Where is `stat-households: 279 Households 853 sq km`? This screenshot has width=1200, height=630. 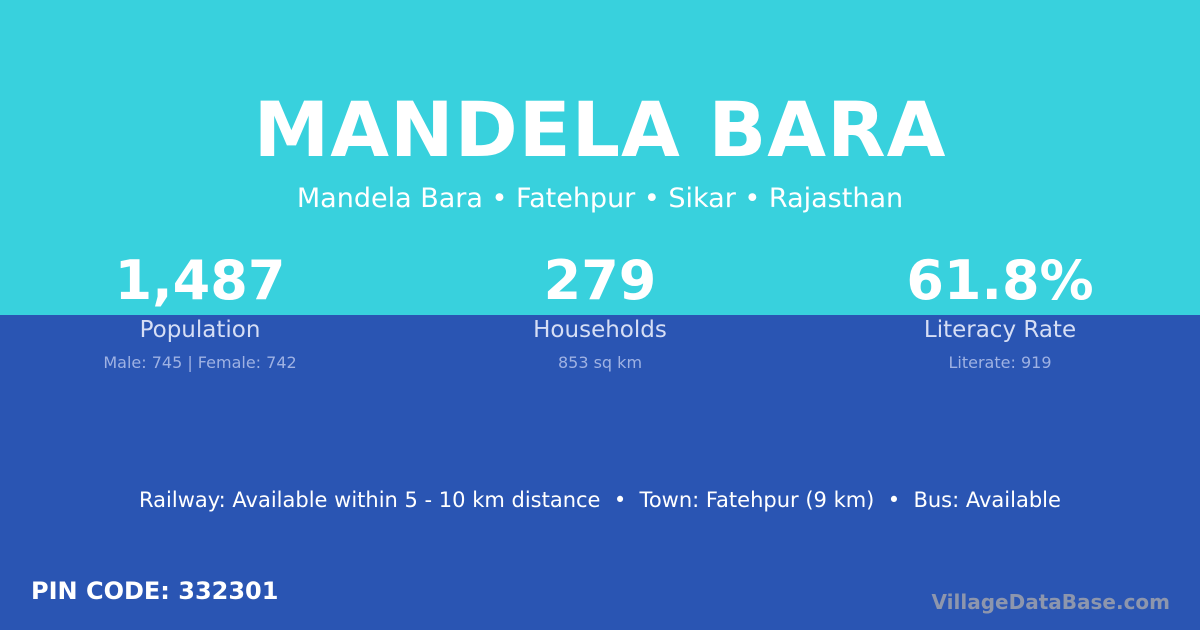 stat-households: 279 Households 853 sq km is located at coordinates (600, 312).